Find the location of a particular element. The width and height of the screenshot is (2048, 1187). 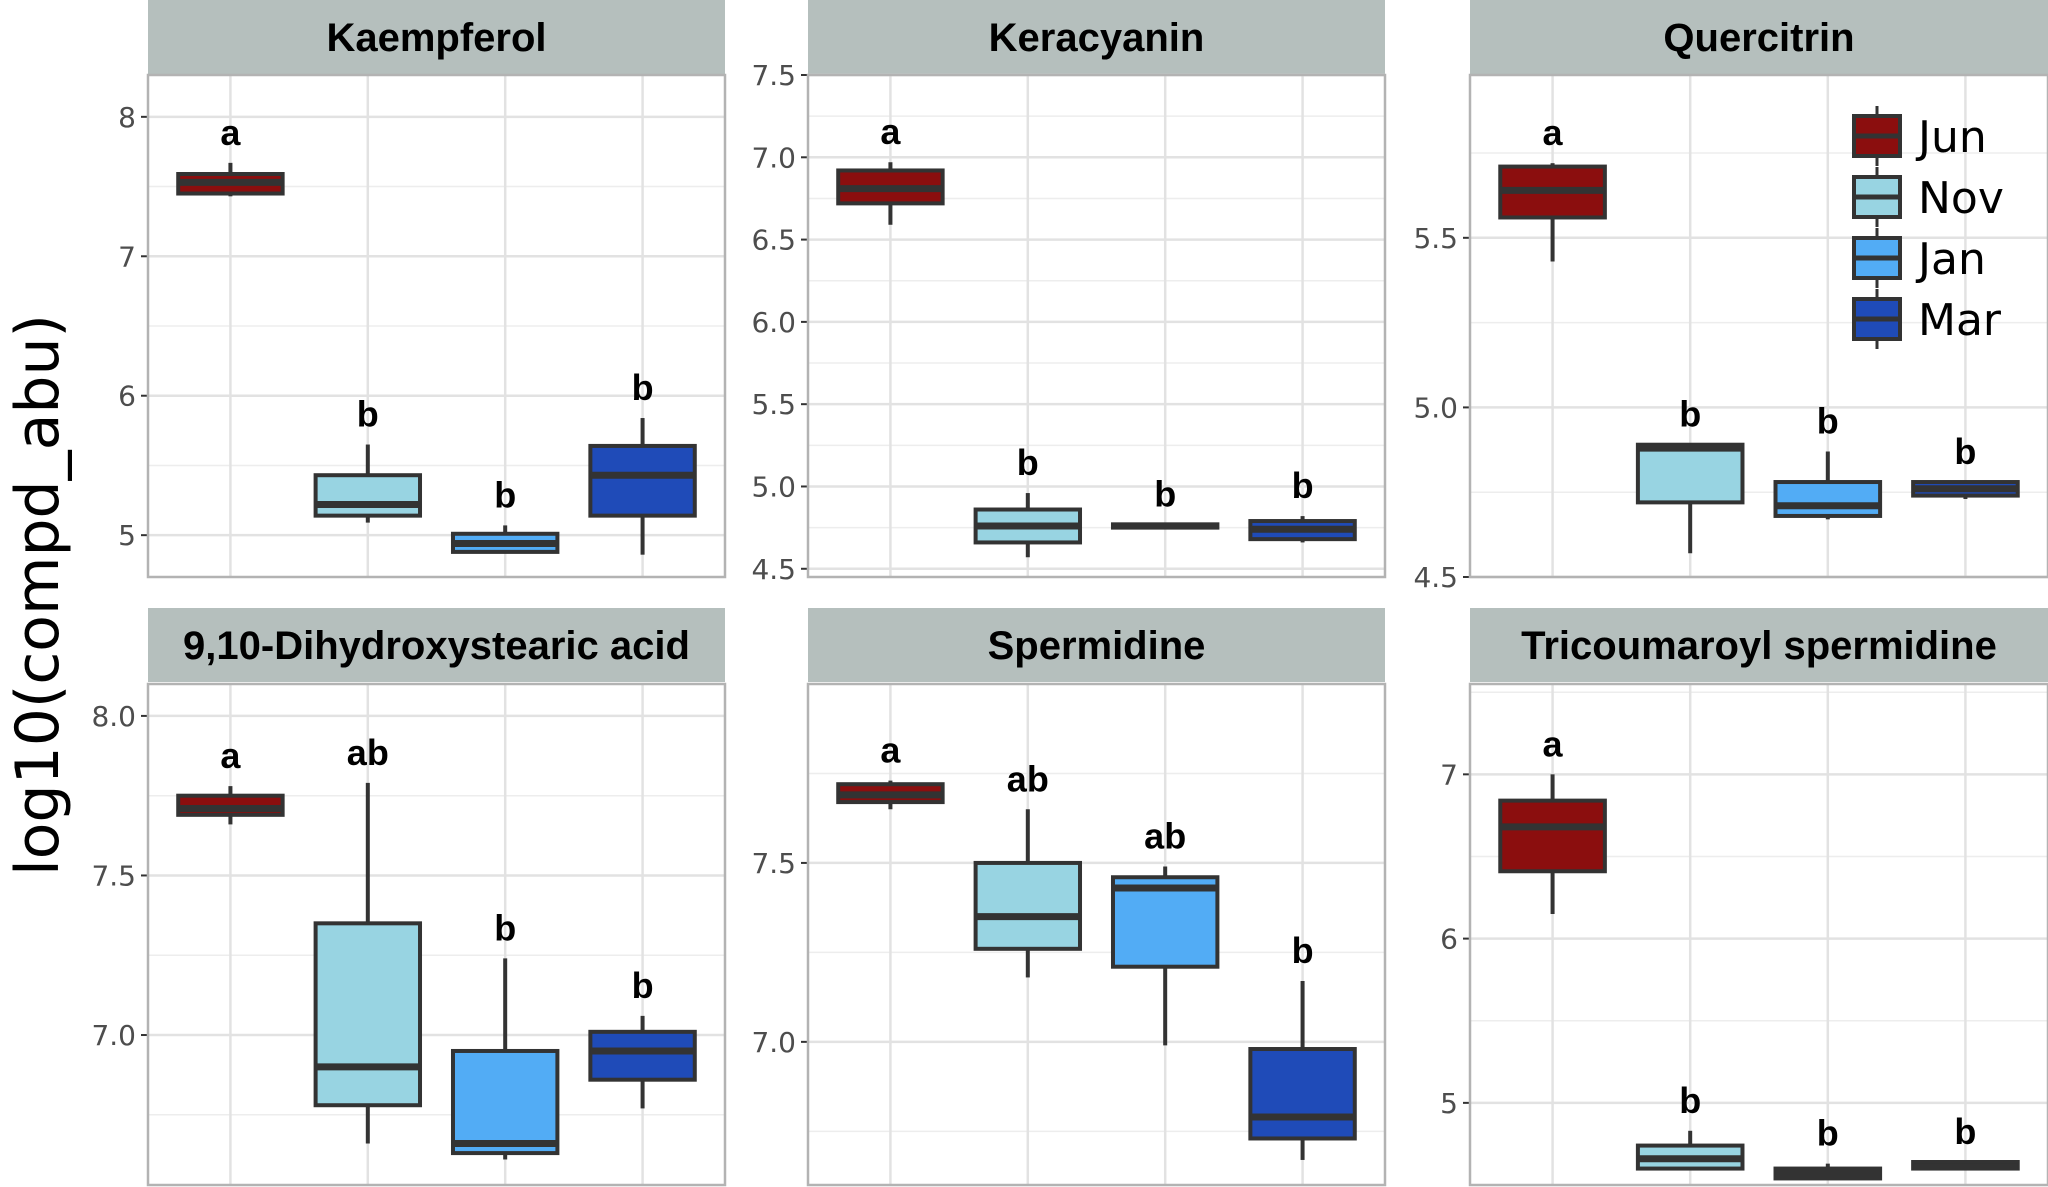

facet-title: Tricoumaroyl spermidine is located at coordinates (1759, 646).